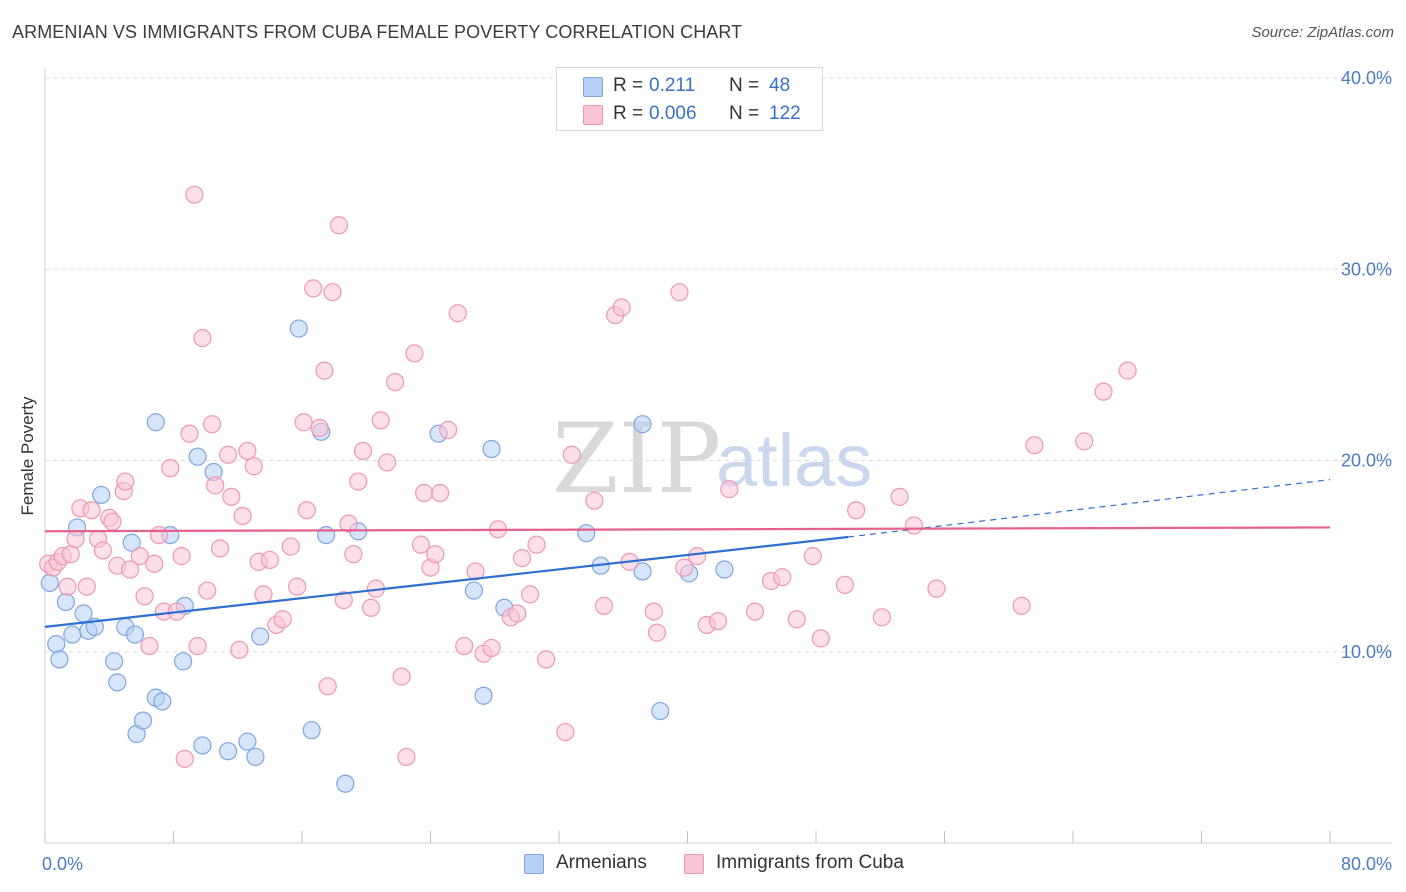 This screenshot has width=1406, height=892. What do you see at coordinates (534, 864) in the screenshot?
I see `bottom-legend-swatch-armenians` at bounding box center [534, 864].